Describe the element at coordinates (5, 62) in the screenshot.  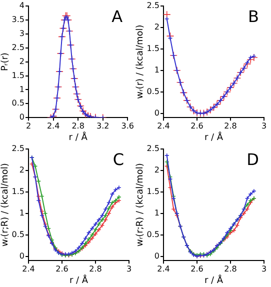
I see `y-axis-title: Pᵣ(r)` at that location.